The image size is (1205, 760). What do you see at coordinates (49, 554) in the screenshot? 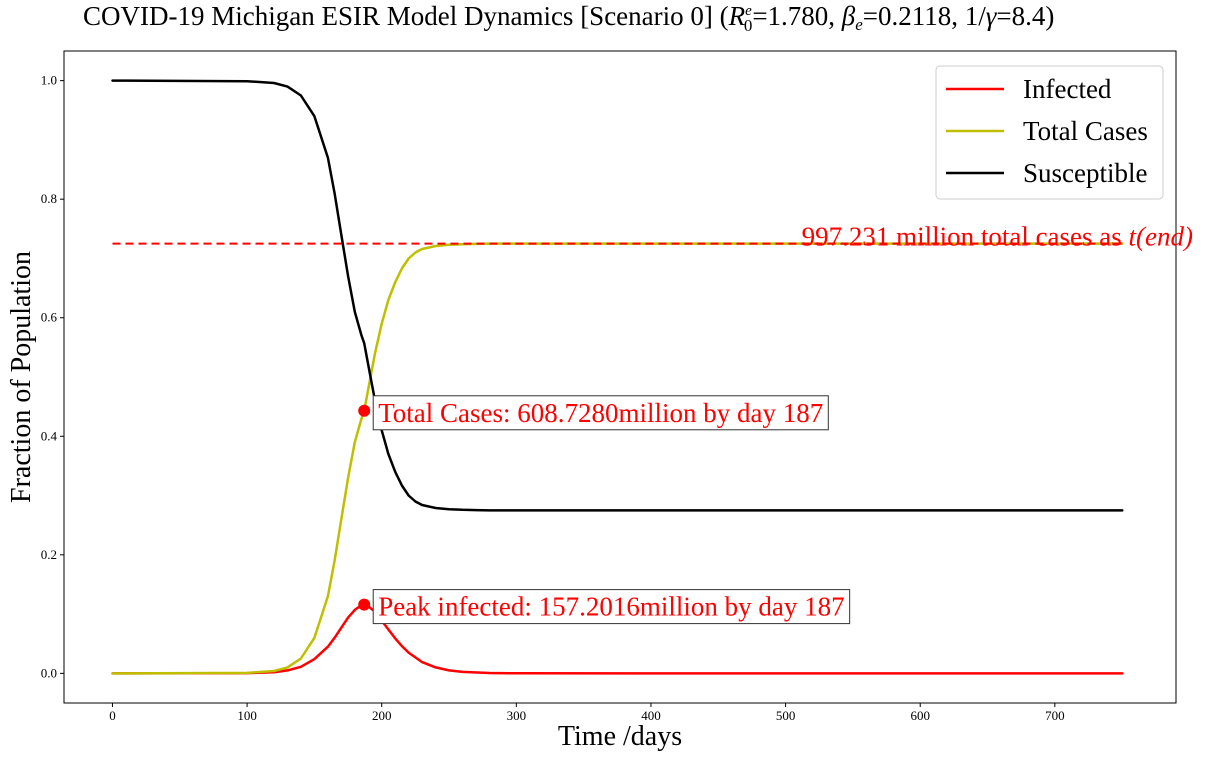
I see `y-tick-label: 0.2` at bounding box center [49, 554].